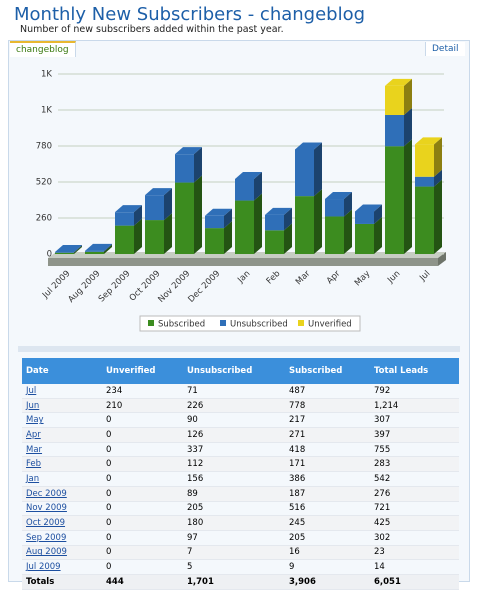 The width and height of the screenshot is (500, 590). Describe the element at coordinates (190, 552) in the screenshot. I see `table-cell: 7` at that location.